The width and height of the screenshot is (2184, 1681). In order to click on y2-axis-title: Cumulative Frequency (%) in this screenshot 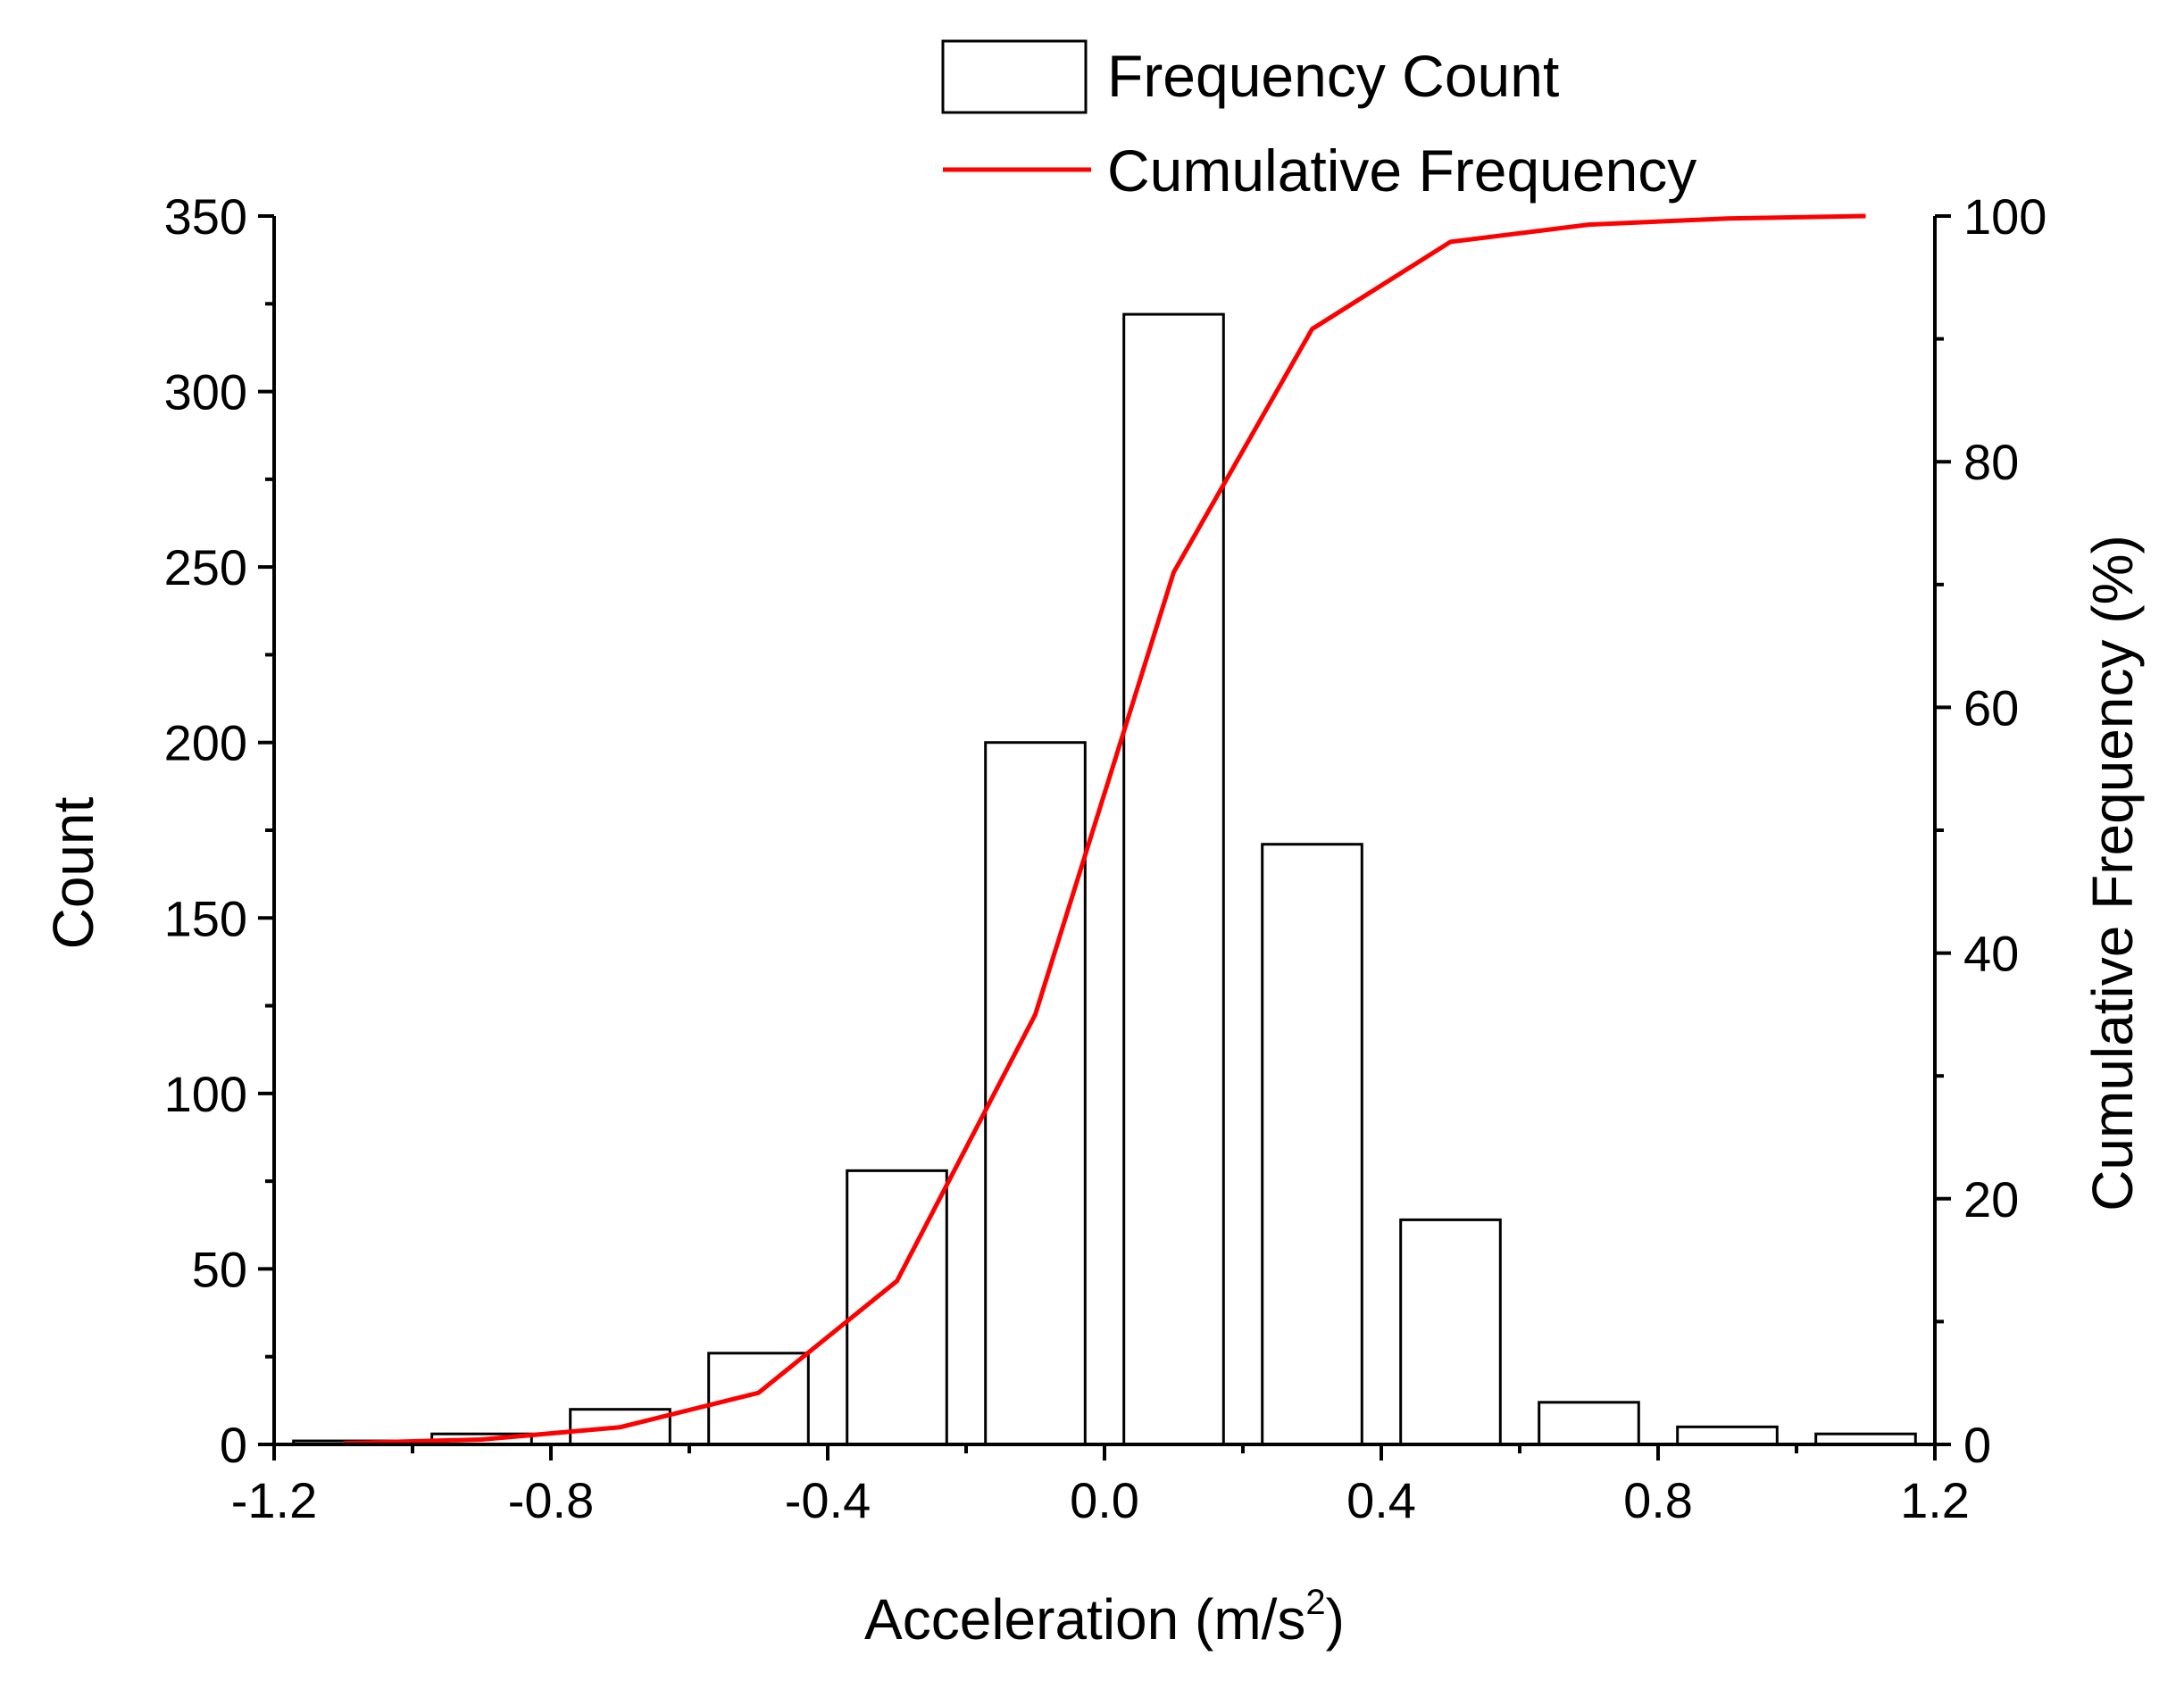, I will do `click(2113, 873)`.